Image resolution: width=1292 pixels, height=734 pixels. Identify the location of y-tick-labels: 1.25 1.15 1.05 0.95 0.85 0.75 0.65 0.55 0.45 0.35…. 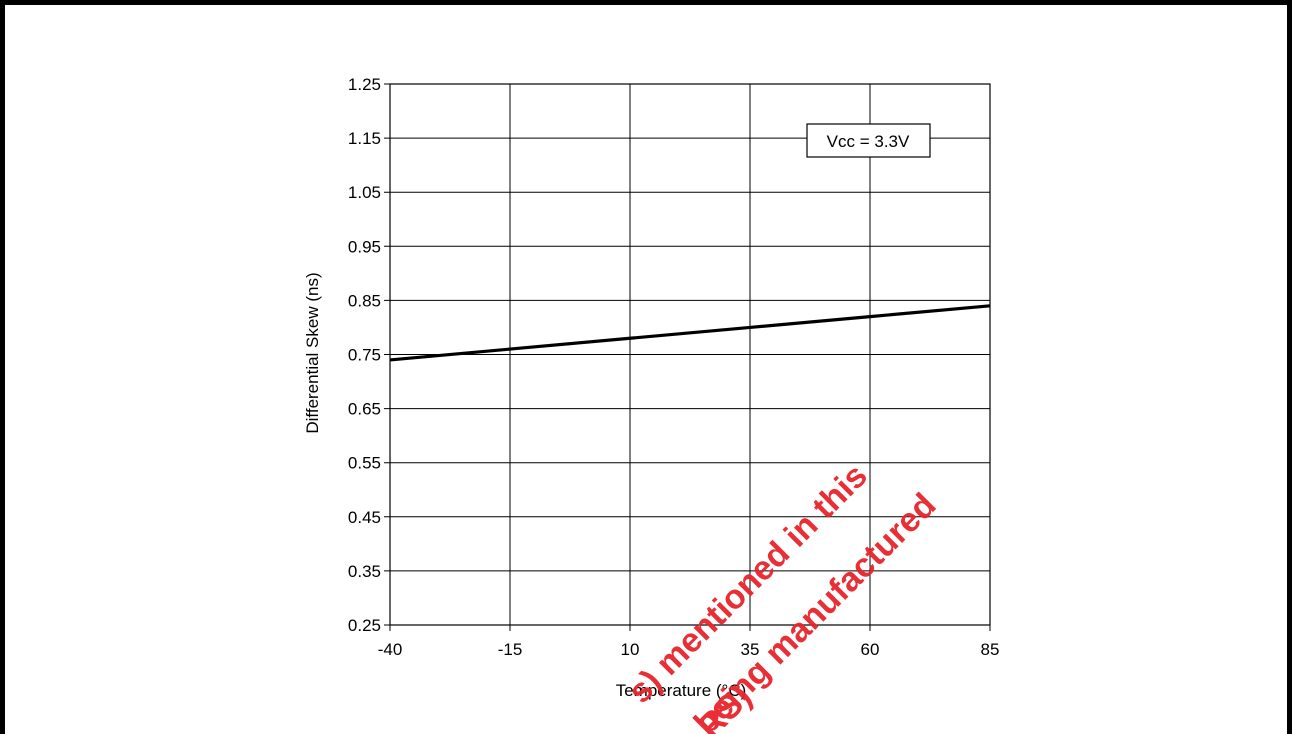
(364, 355).